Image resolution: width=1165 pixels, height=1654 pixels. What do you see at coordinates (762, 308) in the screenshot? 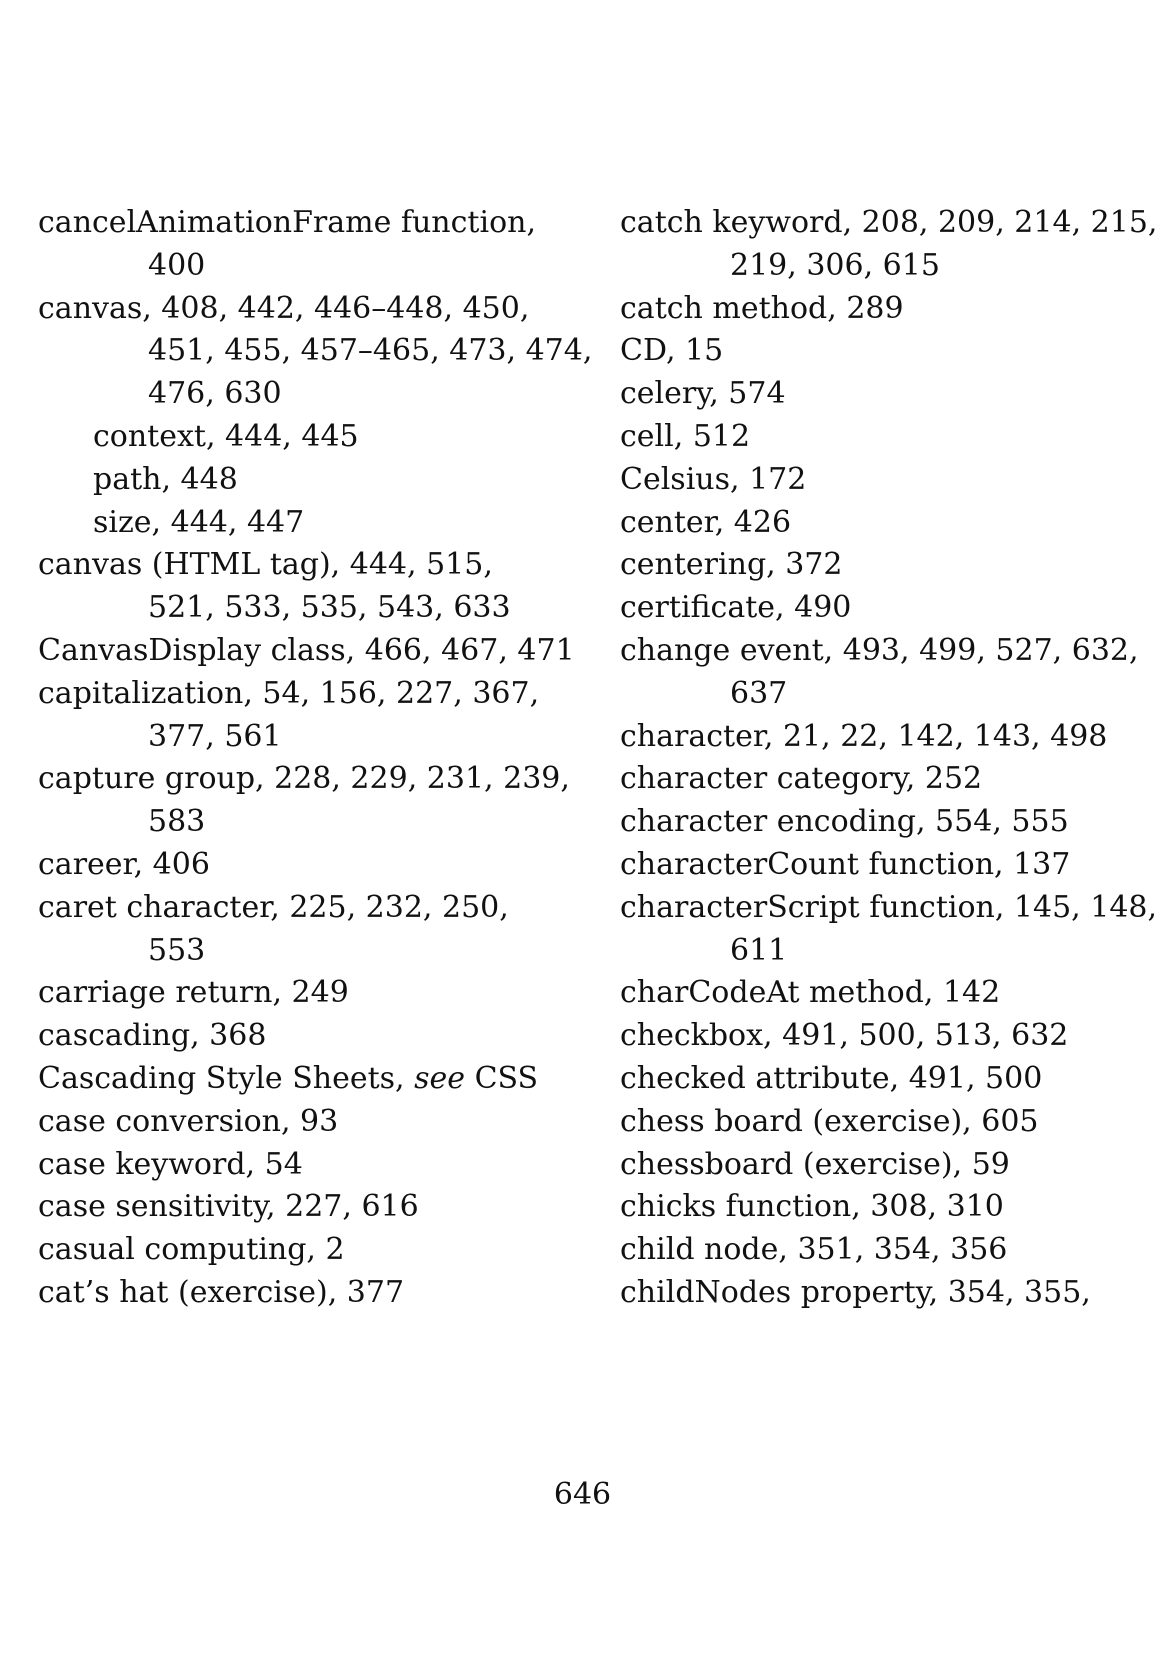
I see `index-entry-text: catch method, 289` at bounding box center [762, 308].